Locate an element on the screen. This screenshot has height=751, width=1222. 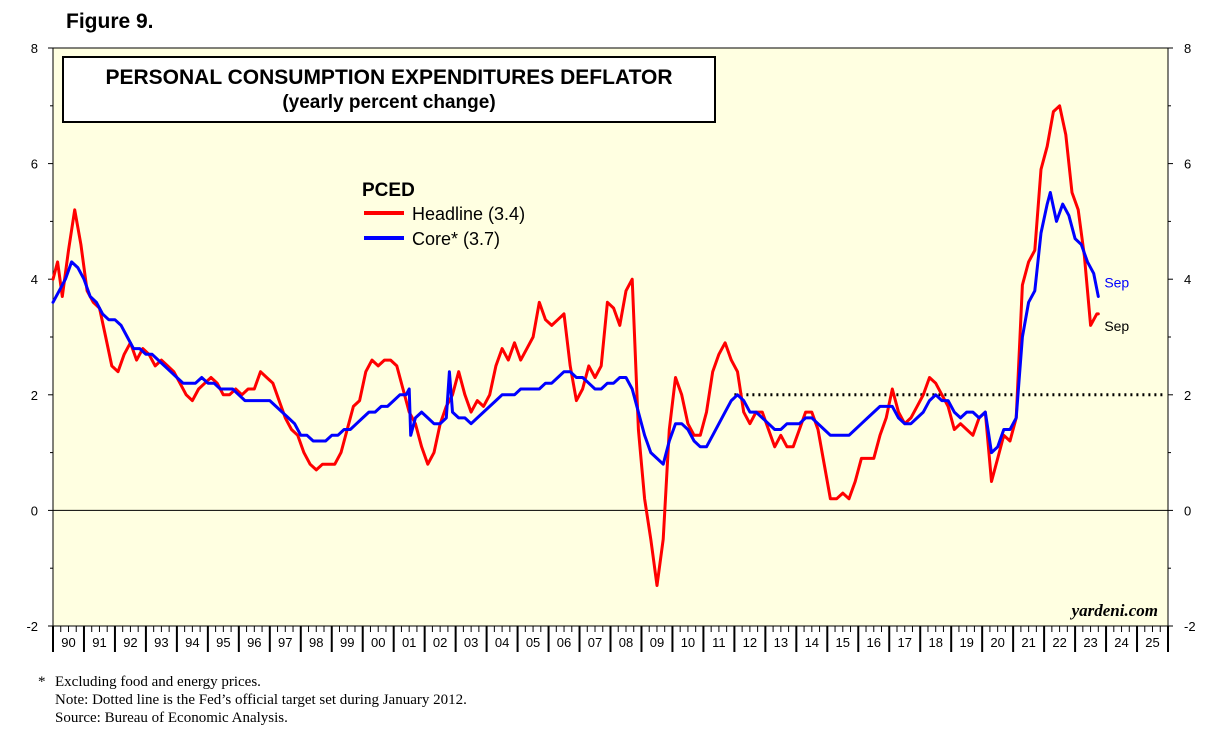
y-tick-label-left: 2 is located at coordinates (34, 395).